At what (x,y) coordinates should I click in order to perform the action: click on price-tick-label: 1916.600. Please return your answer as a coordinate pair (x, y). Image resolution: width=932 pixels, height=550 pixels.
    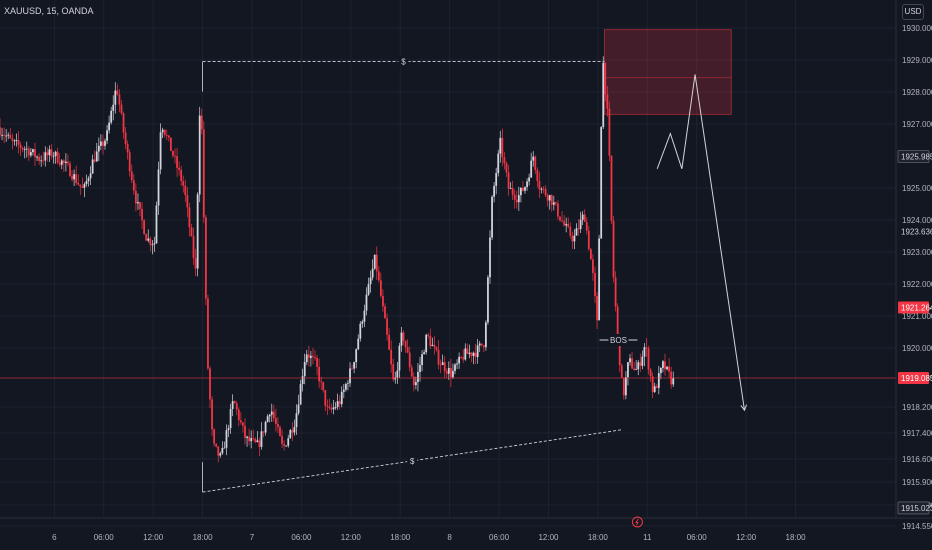
    Looking at the image, I should click on (917, 459).